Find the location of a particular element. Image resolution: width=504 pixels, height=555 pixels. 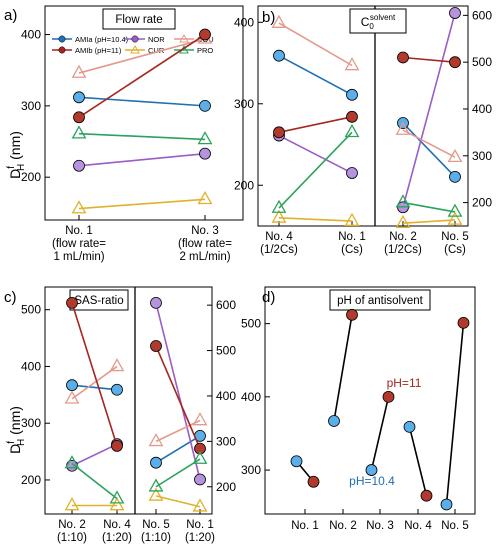

panel-b-ytick-label-right: 600 is located at coordinates (482, 15).